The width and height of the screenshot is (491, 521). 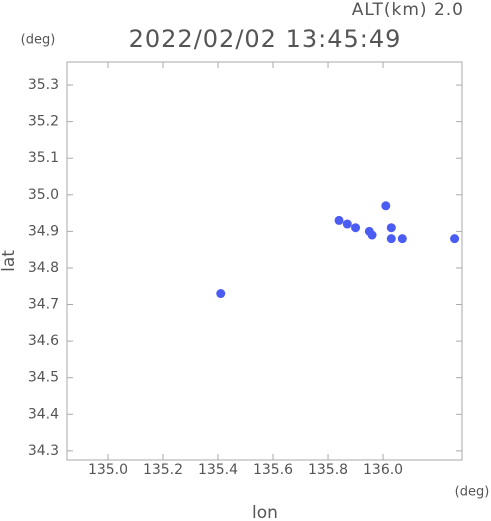 I want to click on y-tick-label: 34.4, so click(x=43, y=414).